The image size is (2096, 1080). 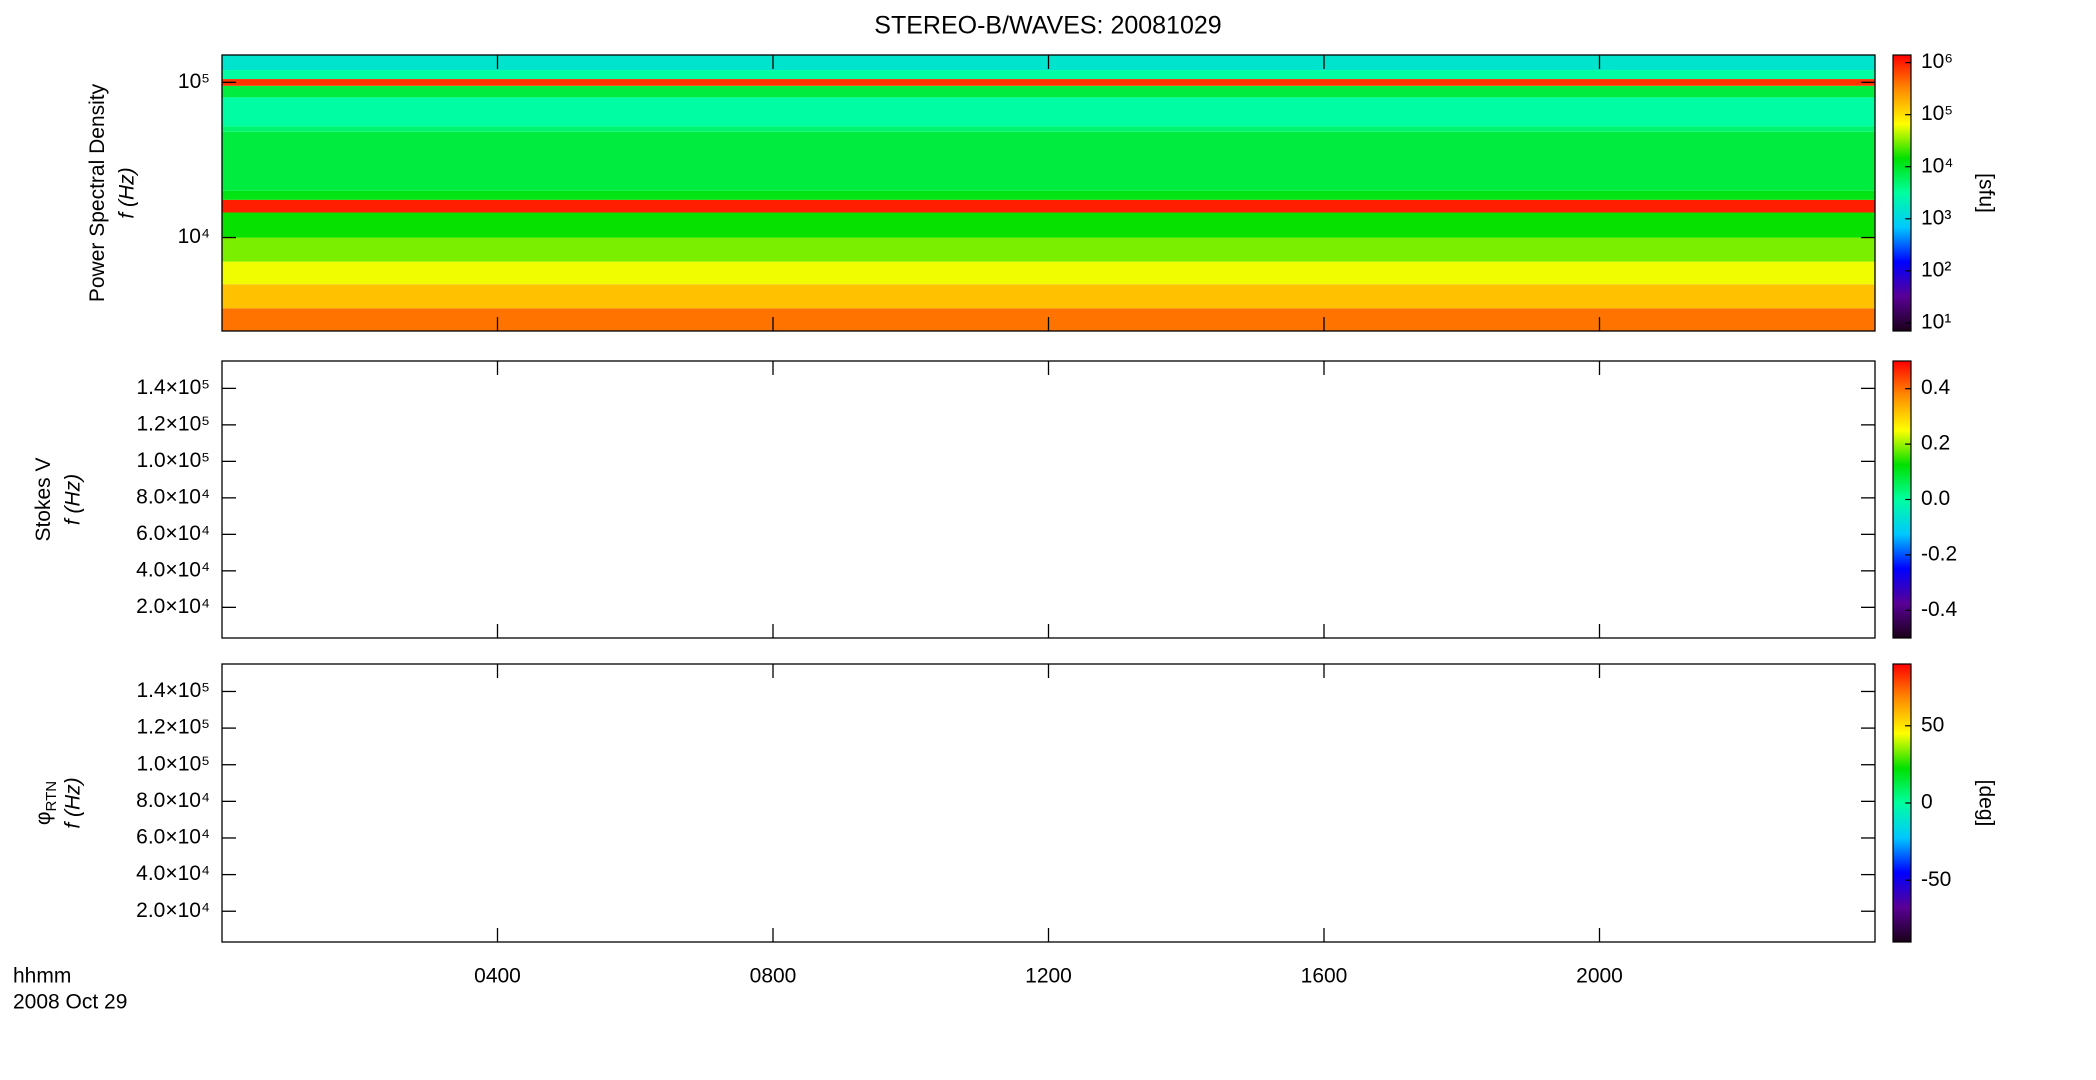 What do you see at coordinates (42, 976) in the screenshot?
I see `x-axis-label: hhmm` at bounding box center [42, 976].